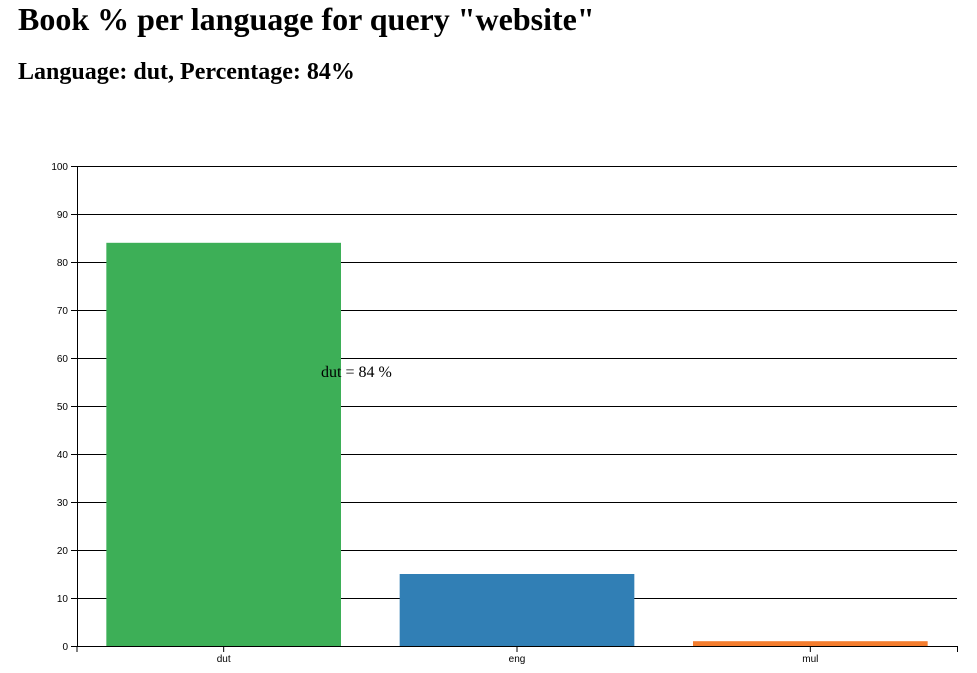 The height and width of the screenshot is (673, 977). Describe the element at coordinates (63, 359) in the screenshot. I see `y-tick-label: 60` at that location.